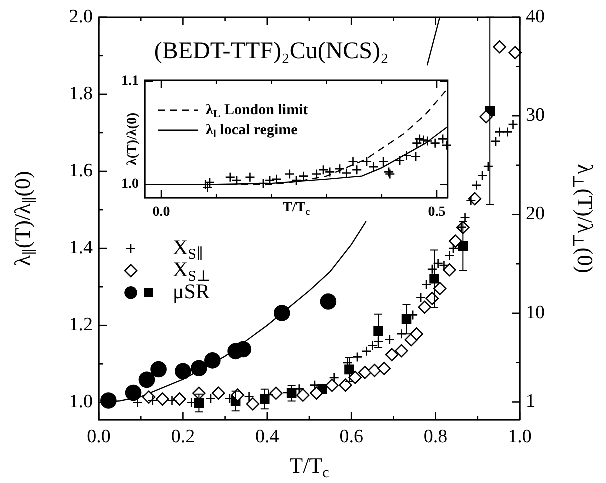 Image resolution: width=606 pixels, height=483 pixels. What do you see at coordinates (352, 437) in the screenshot?
I see `x-tick-label: 0.6` at bounding box center [352, 437].